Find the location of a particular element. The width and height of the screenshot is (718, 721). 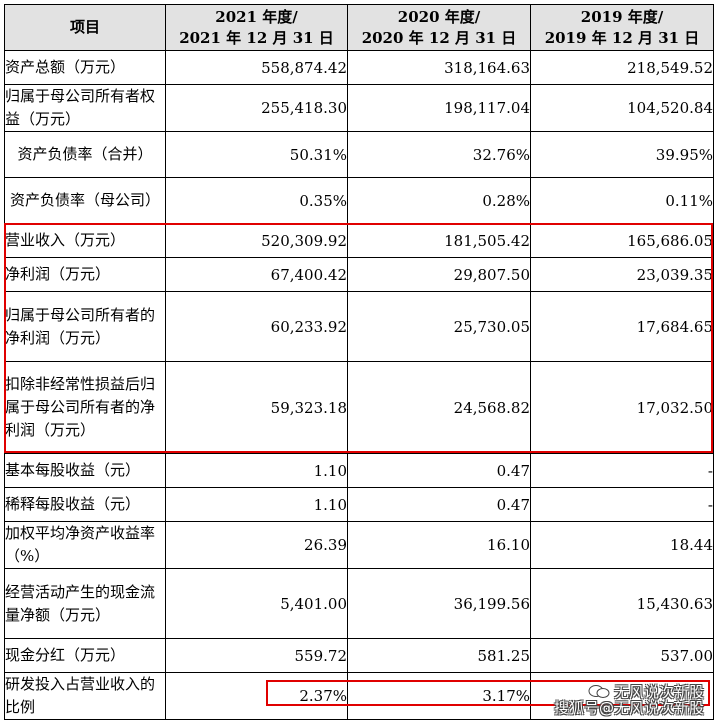

cell-value: 25,730.05 is located at coordinates (439, 326).